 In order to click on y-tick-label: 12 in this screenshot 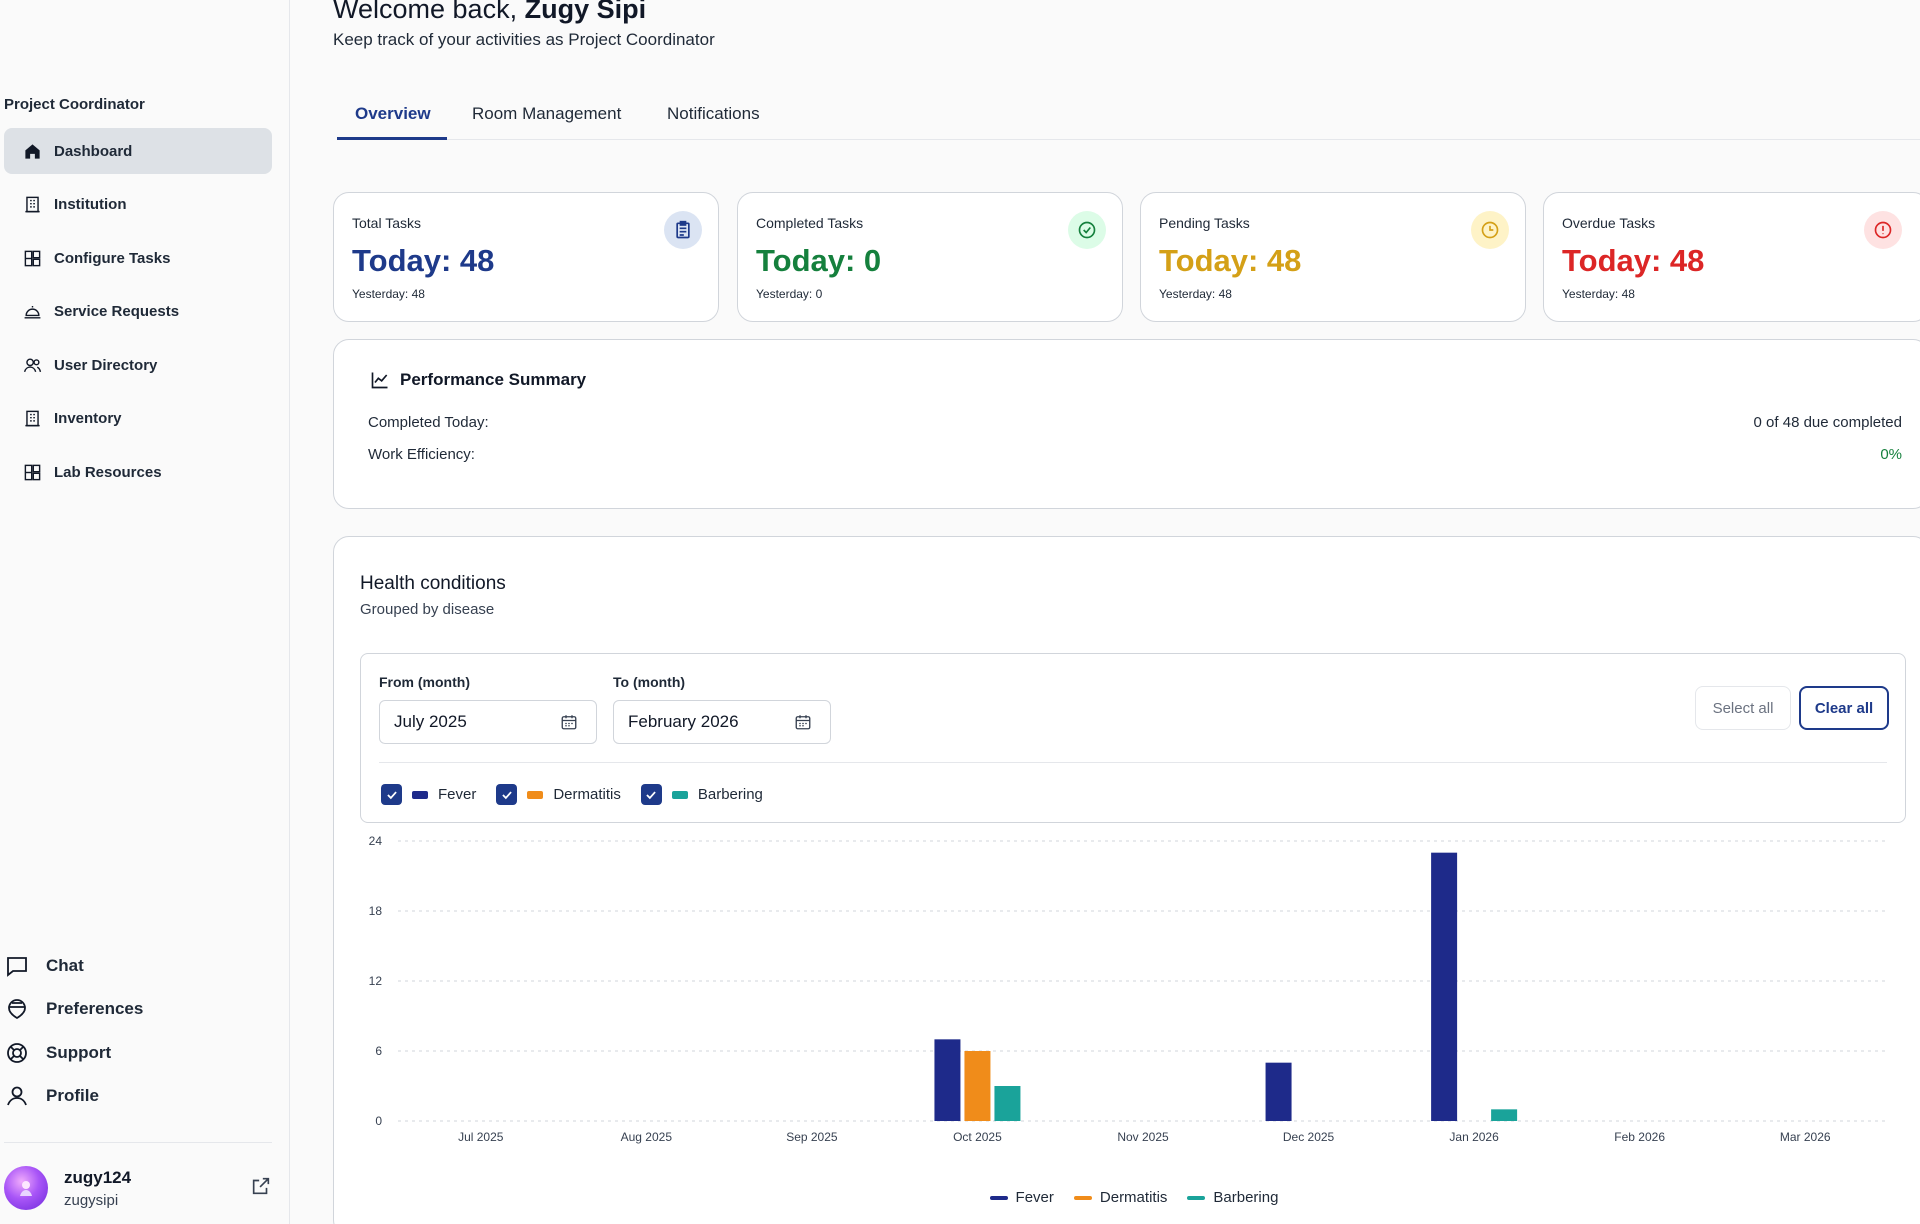, I will do `click(376, 981)`.